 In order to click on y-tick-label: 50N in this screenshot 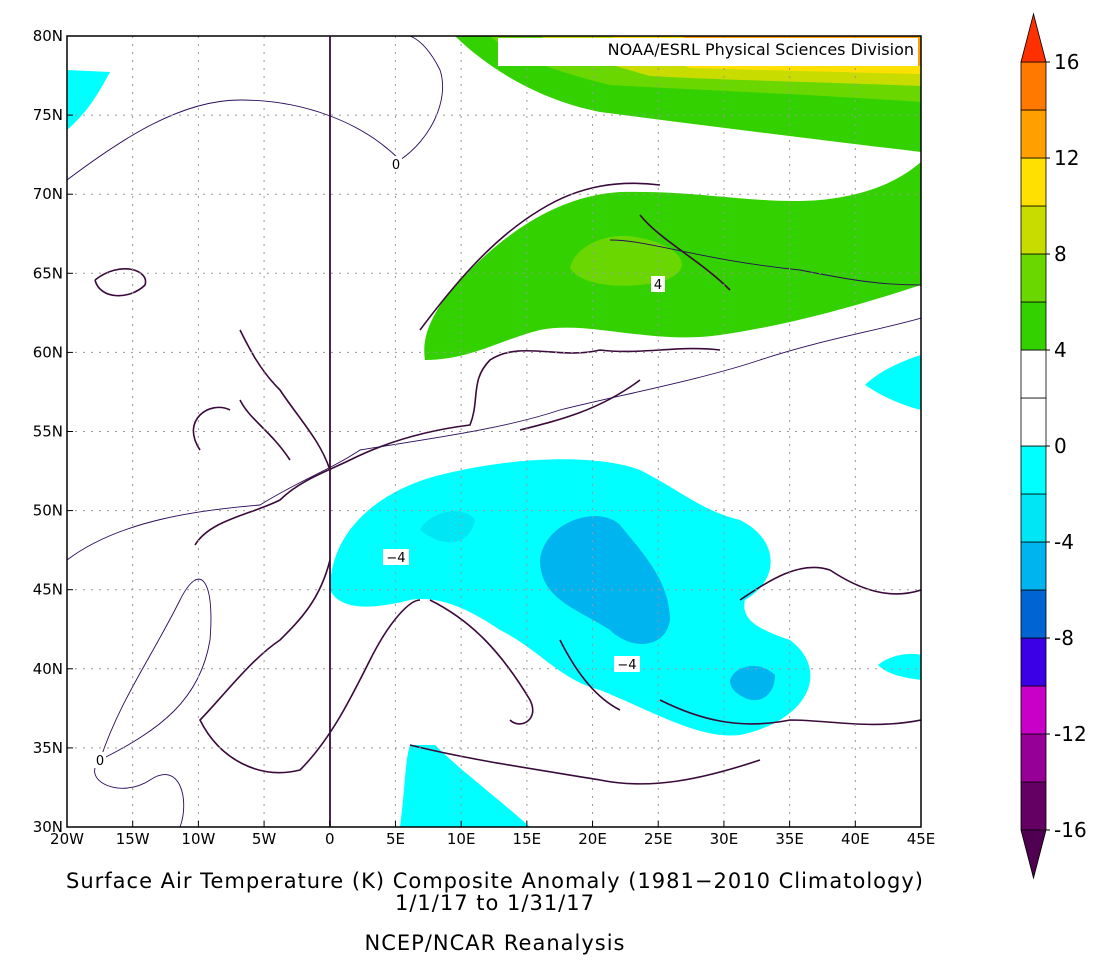, I will do `click(48, 511)`.